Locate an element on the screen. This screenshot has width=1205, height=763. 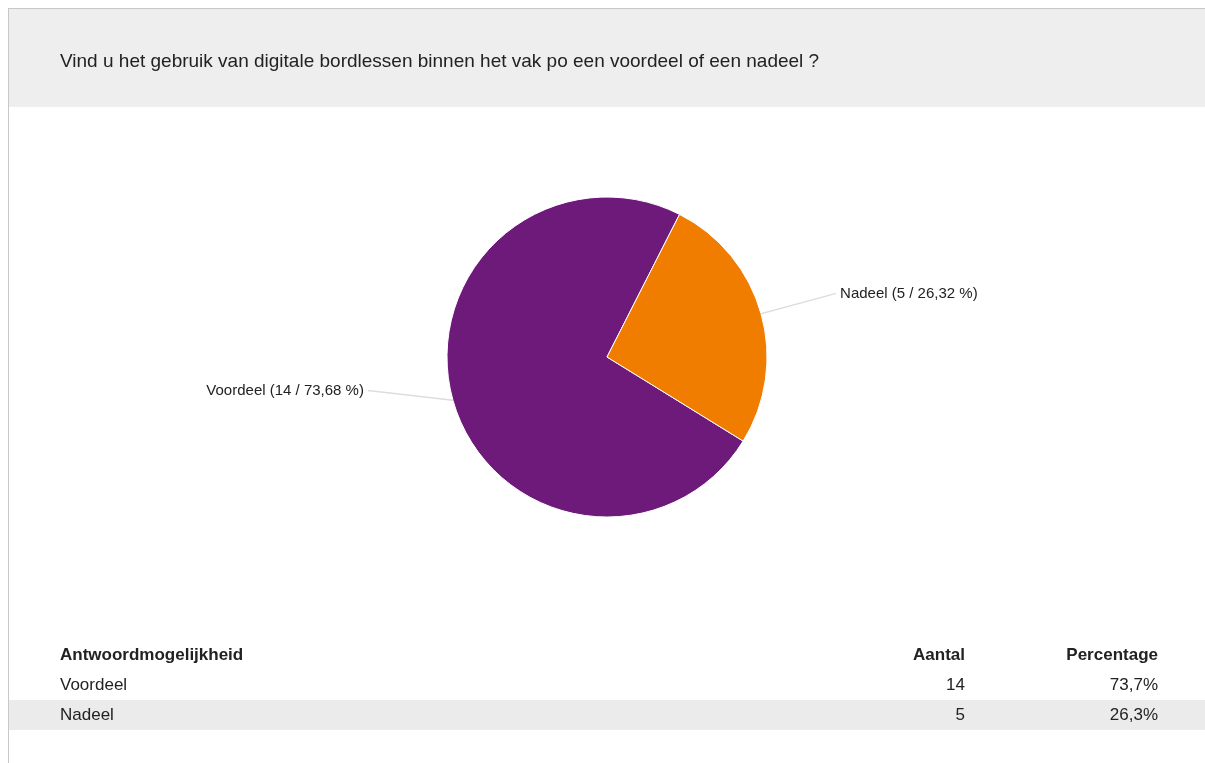
text: Percentage is located at coordinates (1112, 655).